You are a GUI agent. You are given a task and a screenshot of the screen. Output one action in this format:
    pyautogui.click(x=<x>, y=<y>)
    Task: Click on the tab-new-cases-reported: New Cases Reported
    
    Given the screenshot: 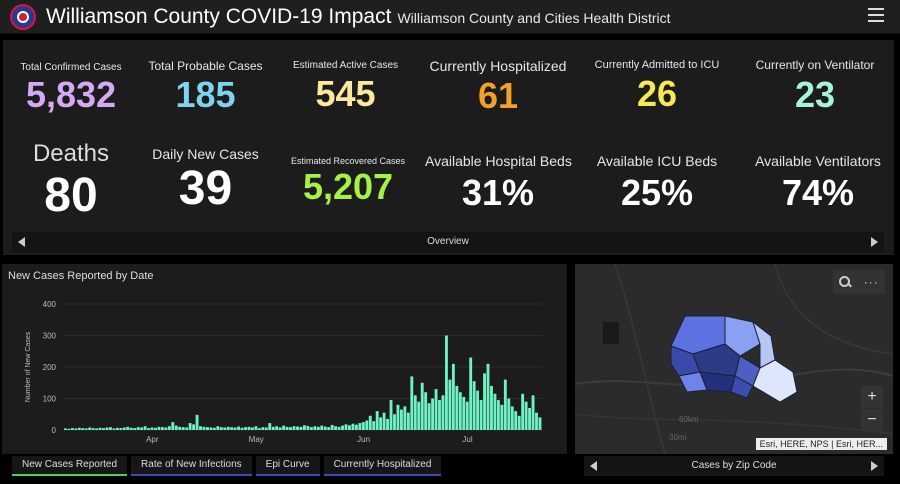 What is the action you would take?
    pyautogui.click(x=70, y=466)
    